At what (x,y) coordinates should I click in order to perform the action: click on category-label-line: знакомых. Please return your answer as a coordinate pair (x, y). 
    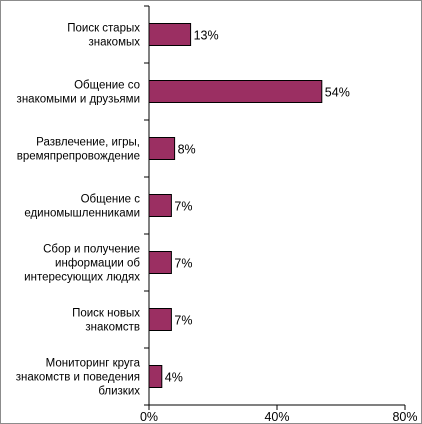
    Looking at the image, I should click on (115, 43).